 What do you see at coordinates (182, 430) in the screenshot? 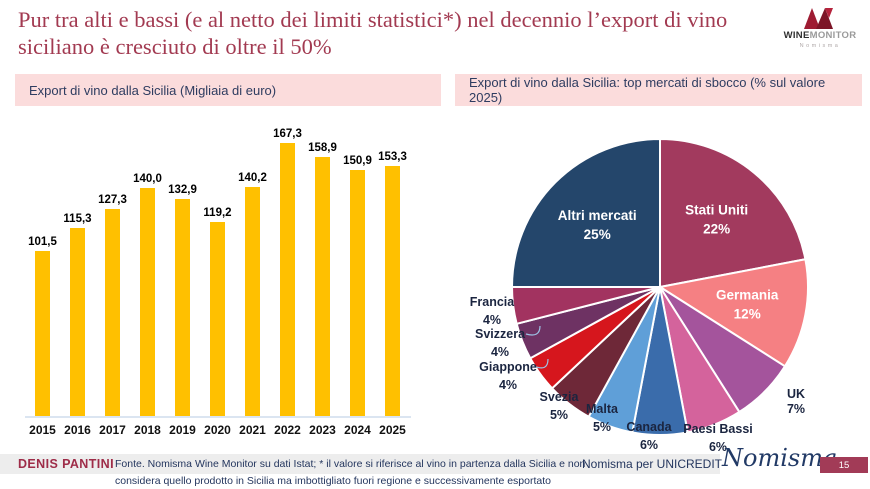
I see `x-axis-year-label: 2019` at bounding box center [182, 430].